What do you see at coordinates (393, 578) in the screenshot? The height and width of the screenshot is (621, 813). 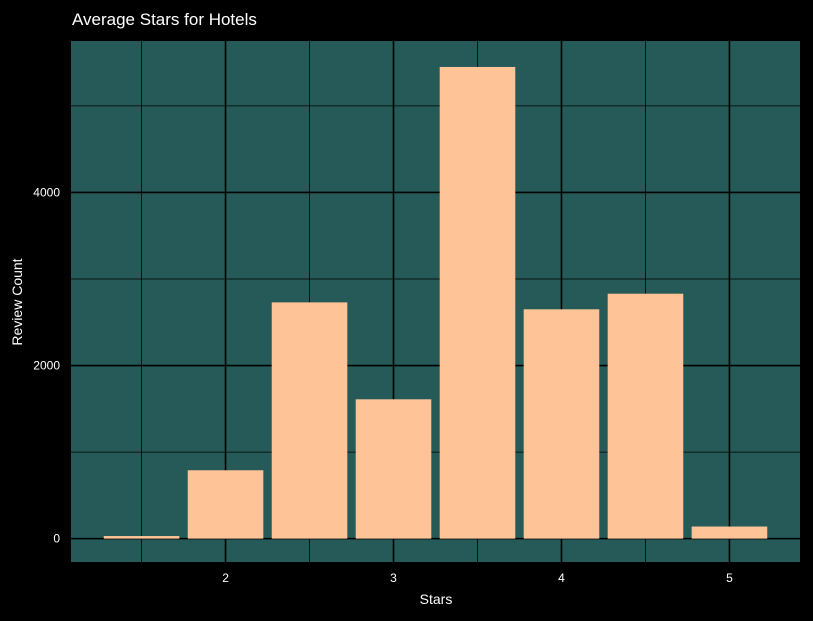 I see `x-tick-label: 3` at bounding box center [393, 578].